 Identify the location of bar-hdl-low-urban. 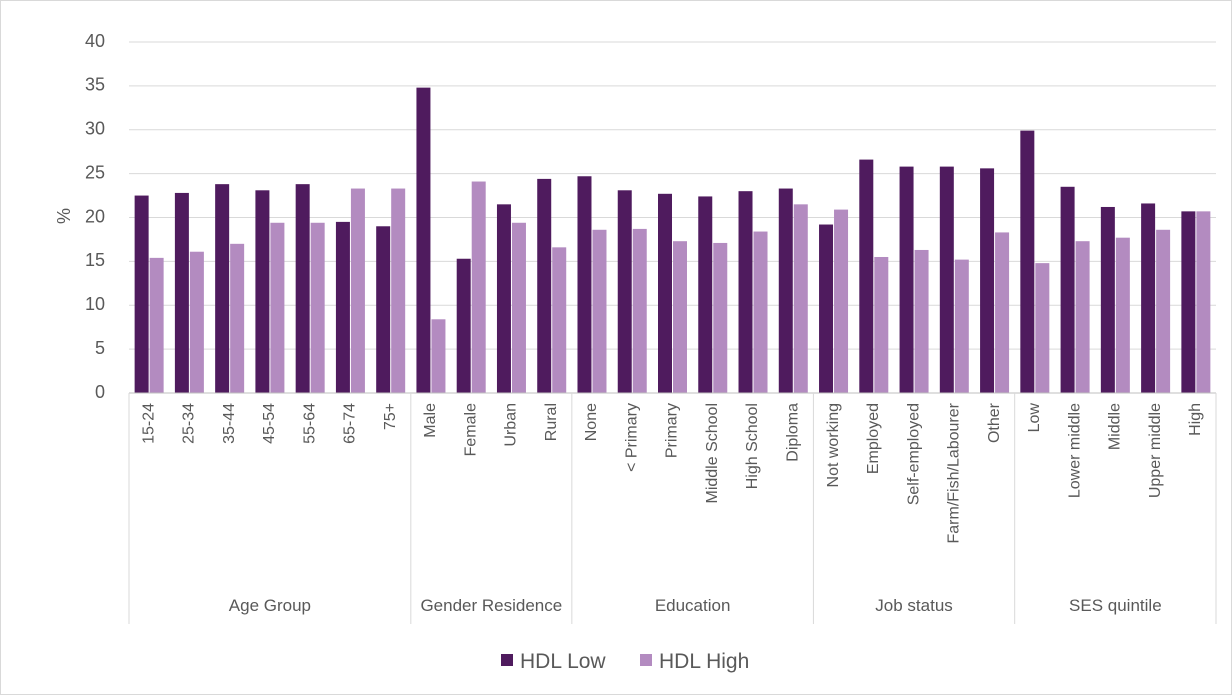
(503, 298).